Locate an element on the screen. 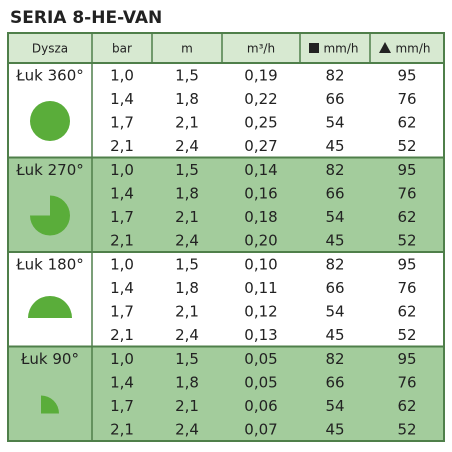 The height and width of the screenshot is (452, 452). header-cell: m³/h is located at coordinates (261, 49).